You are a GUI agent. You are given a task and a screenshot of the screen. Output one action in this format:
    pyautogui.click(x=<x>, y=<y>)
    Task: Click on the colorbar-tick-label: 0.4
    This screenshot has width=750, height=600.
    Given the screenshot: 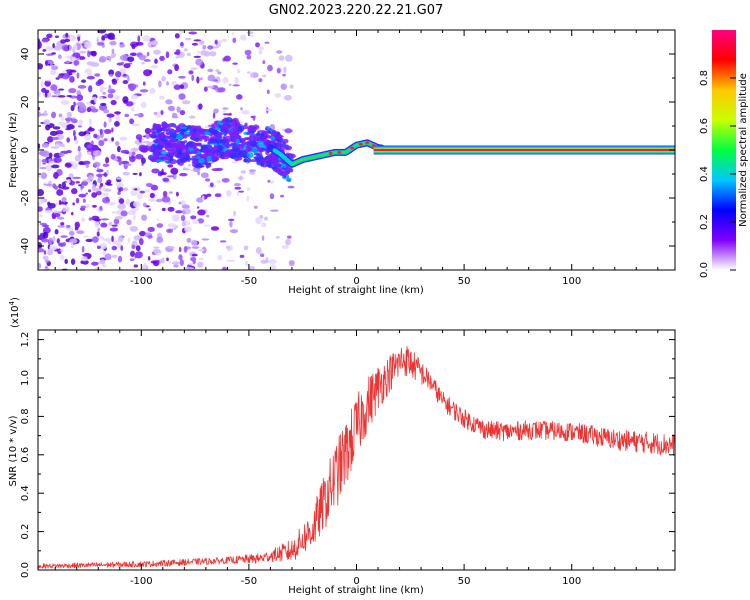 What is the action you would take?
    pyautogui.click(x=704, y=174)
    